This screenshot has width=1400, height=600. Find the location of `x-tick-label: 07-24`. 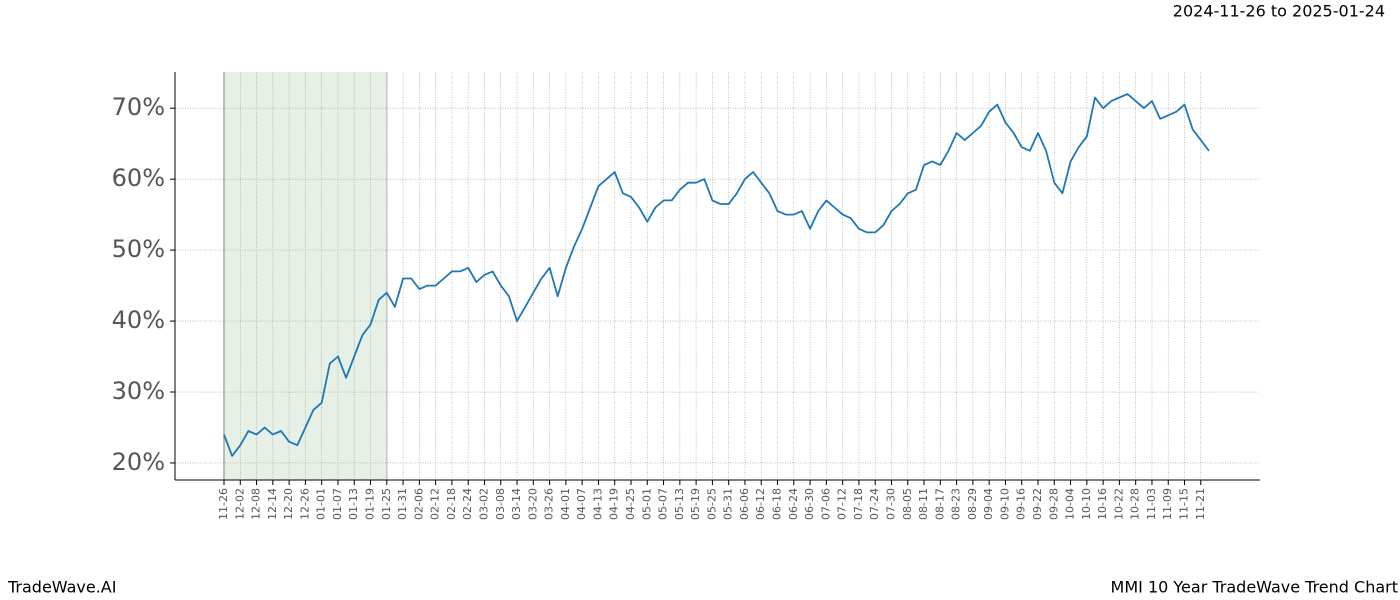

x-tick-label: 07-24 is located at coordinates (874, 504).